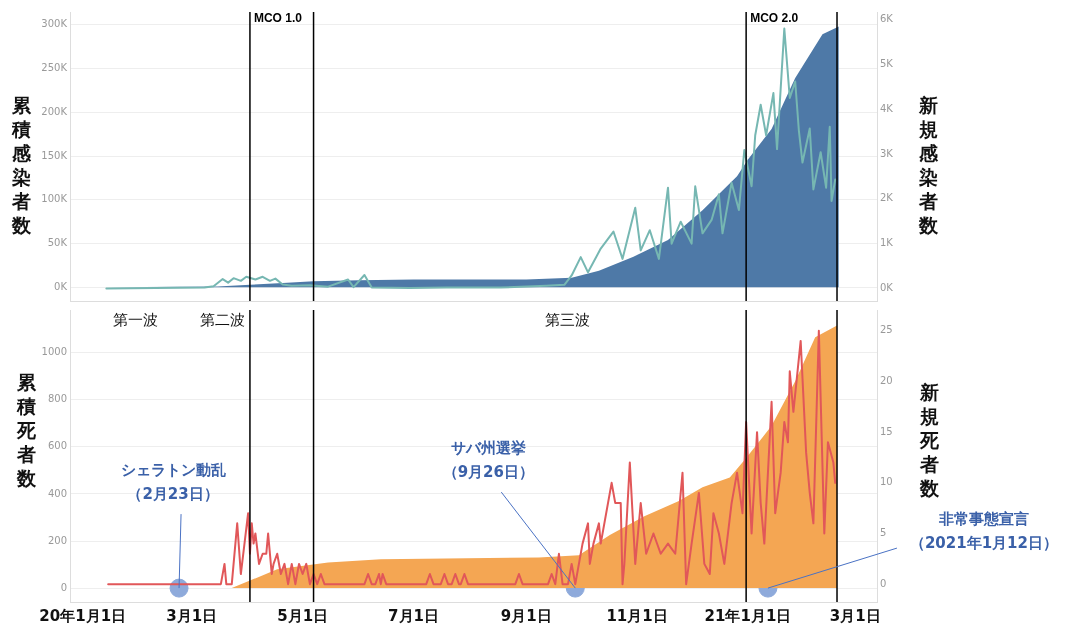 Image resolution: width=1068 pixels, height=632 pixels. What do you see at coordinates (278, 18) in the screenshot?
I see `ref-line-label: MCO 1.0` at bounding box center [278, 18].